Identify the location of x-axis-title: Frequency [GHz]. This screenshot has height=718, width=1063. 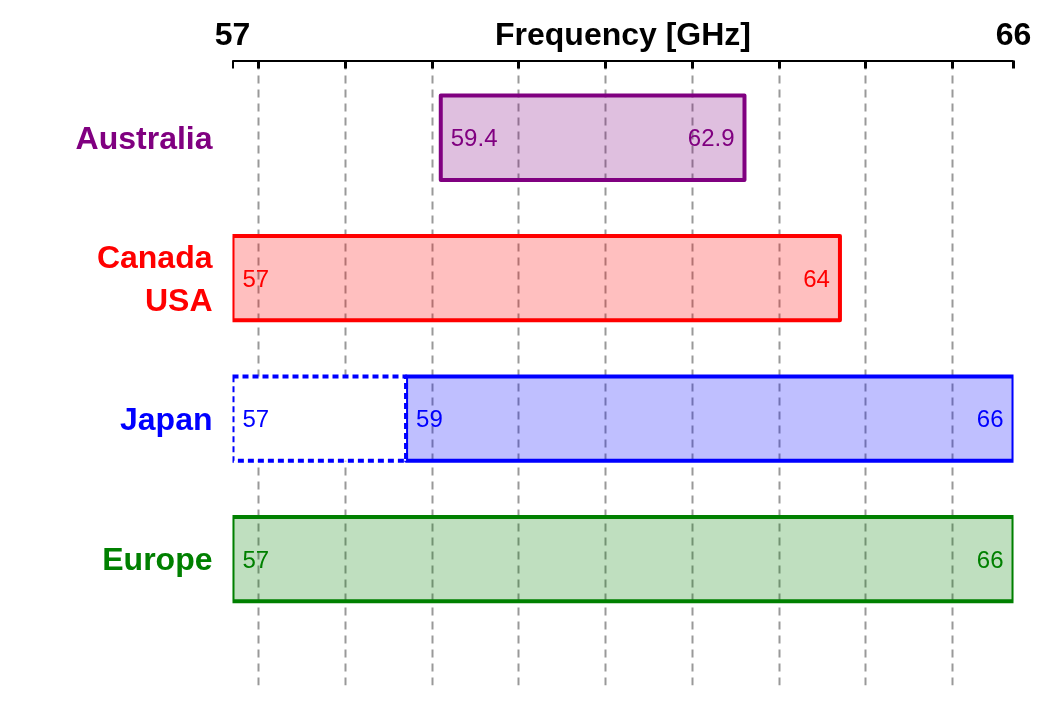
(623, 33).